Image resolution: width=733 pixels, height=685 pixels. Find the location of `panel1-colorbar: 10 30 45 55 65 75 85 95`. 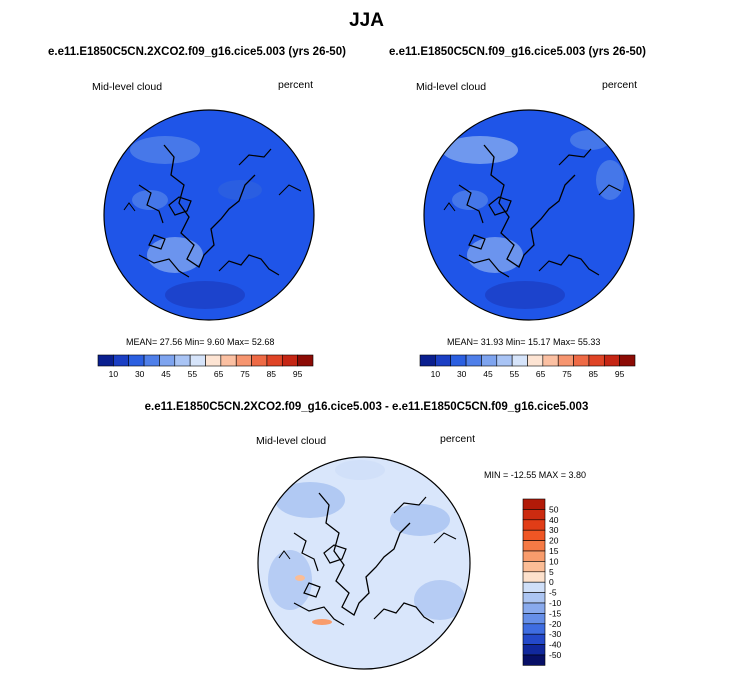

panel1-colorbar: 10 30 45 55 65 75 85 95 is located at coordinates (205, 366).